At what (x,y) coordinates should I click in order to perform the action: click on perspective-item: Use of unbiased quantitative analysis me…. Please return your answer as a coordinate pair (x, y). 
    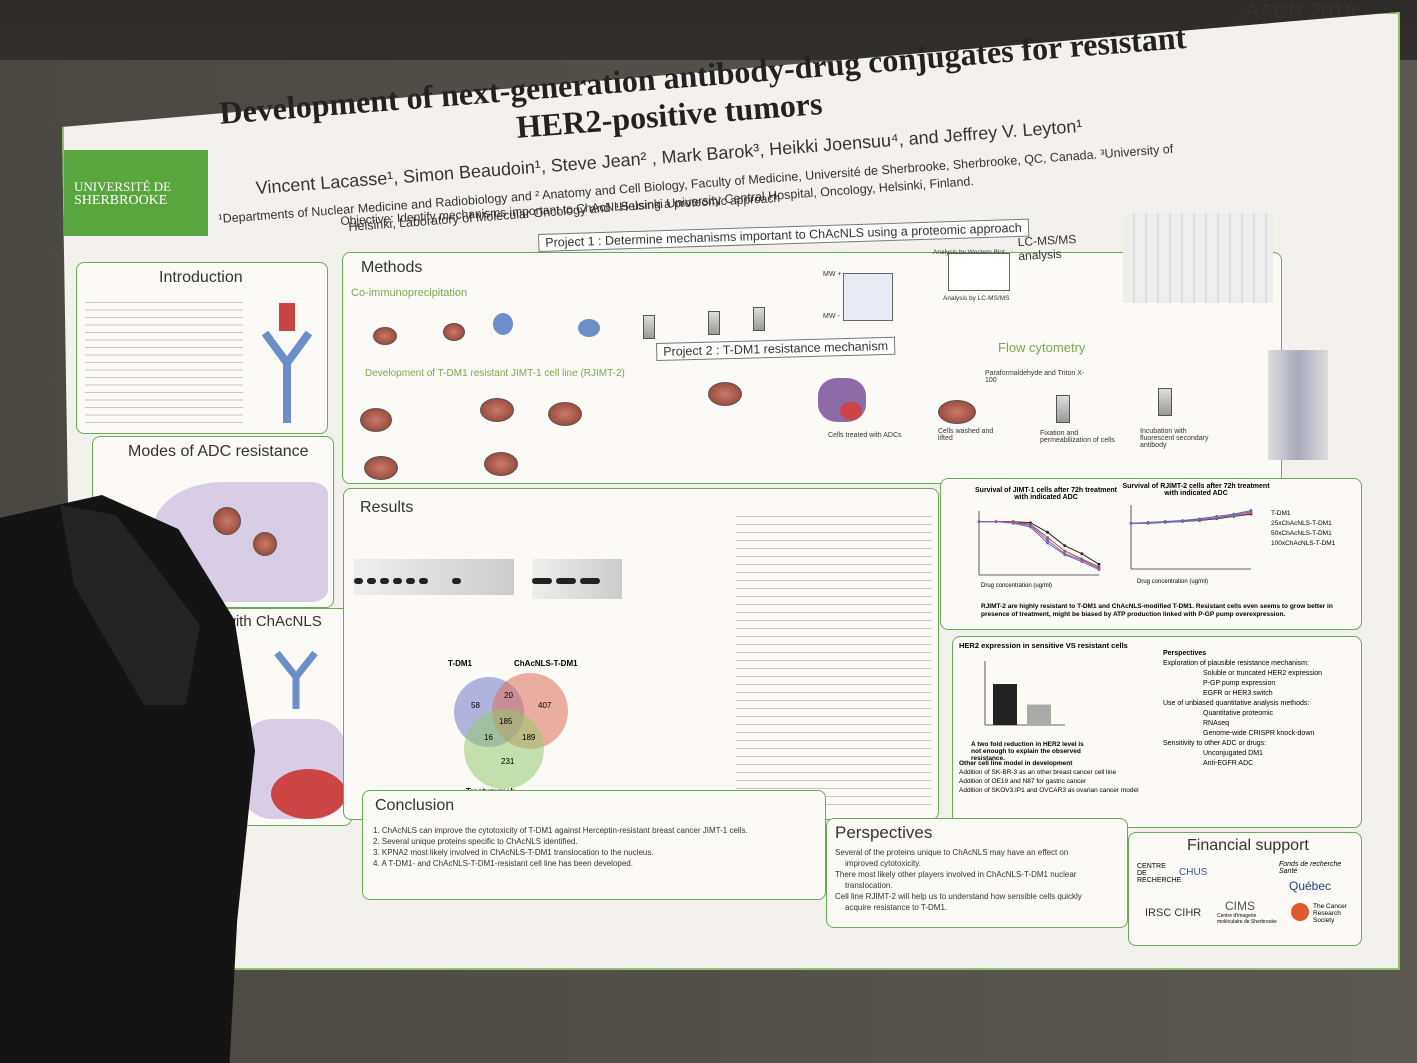
    Looking at the image, I should click on (1236, 703).